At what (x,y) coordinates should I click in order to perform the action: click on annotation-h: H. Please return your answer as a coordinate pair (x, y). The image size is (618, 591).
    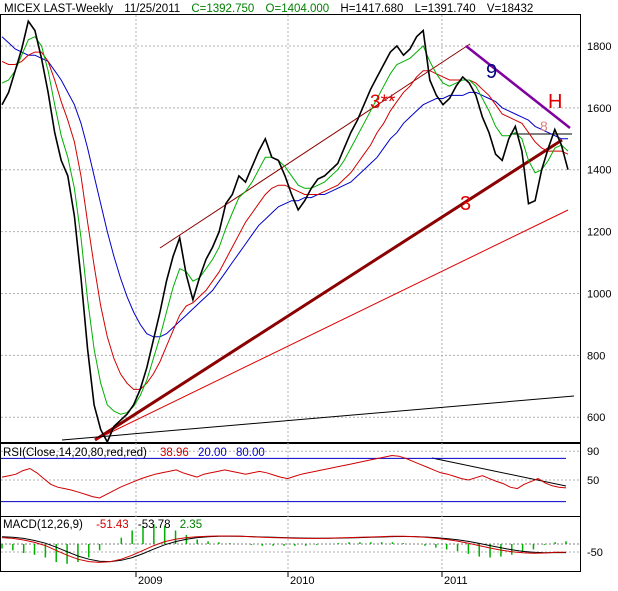
    Looking at the image, I should click on (555, 102).